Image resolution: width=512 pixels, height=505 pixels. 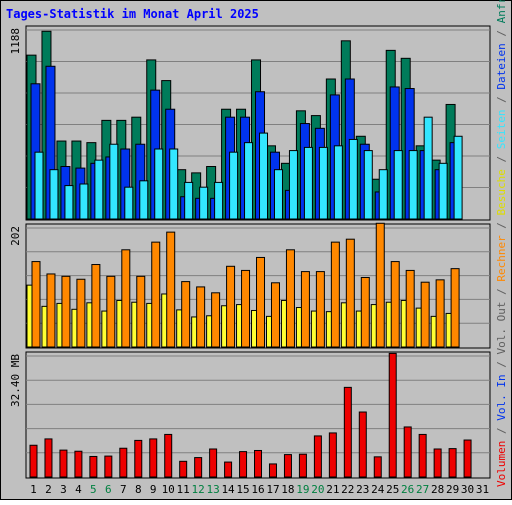 What do you see at coordinates (15, 236) in the screenshot?
I see `panel-ymax-label: 202` at bounding box center [15, 236].